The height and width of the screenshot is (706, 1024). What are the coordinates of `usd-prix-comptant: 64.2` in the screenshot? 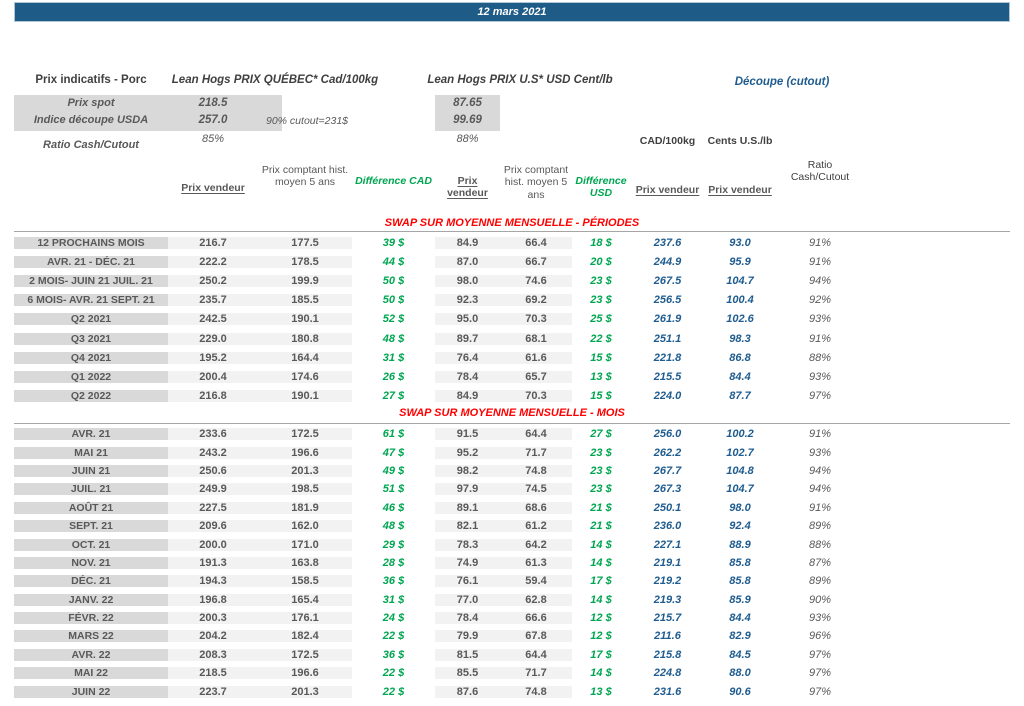 It's located at (536, 544).